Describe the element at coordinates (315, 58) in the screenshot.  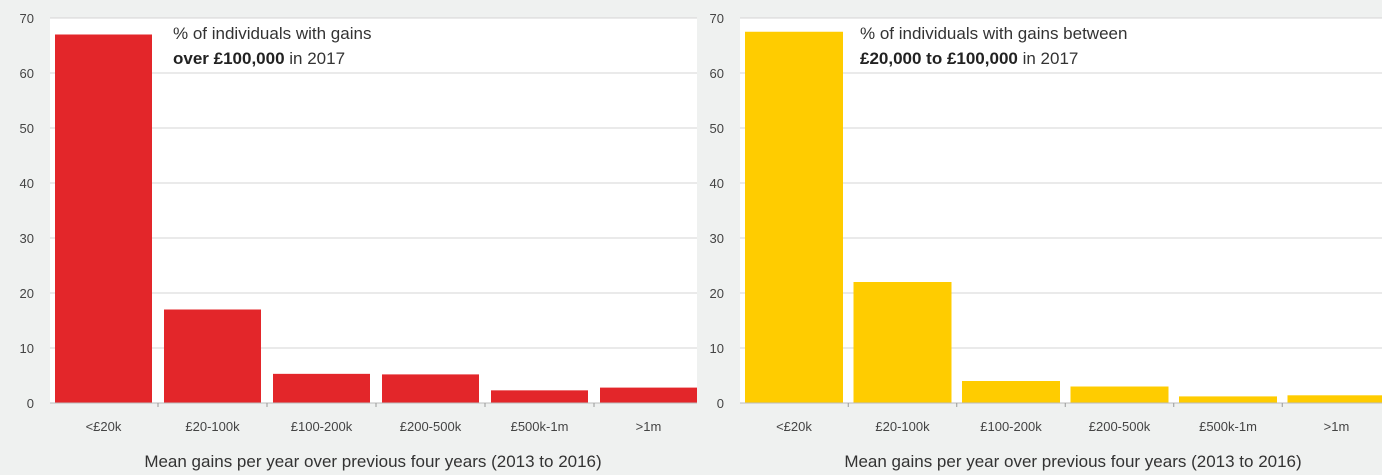
I see `chart-1-annotation-rest: in 2017` at that location.